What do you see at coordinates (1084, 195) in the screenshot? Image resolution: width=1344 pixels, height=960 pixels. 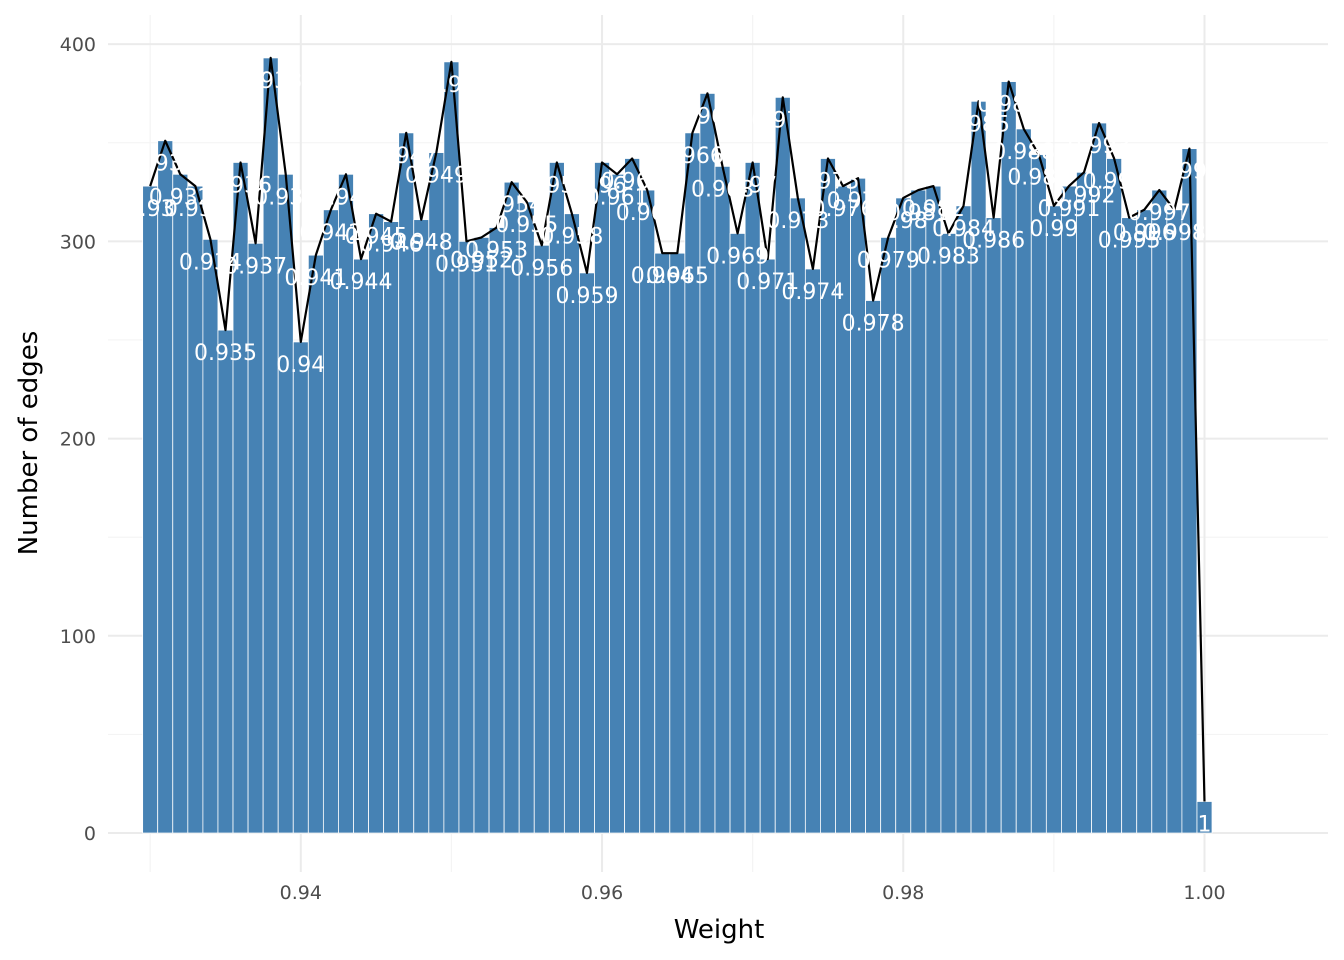 I see `bar-value-label: 0.992` at bounding box center [1084, 195].